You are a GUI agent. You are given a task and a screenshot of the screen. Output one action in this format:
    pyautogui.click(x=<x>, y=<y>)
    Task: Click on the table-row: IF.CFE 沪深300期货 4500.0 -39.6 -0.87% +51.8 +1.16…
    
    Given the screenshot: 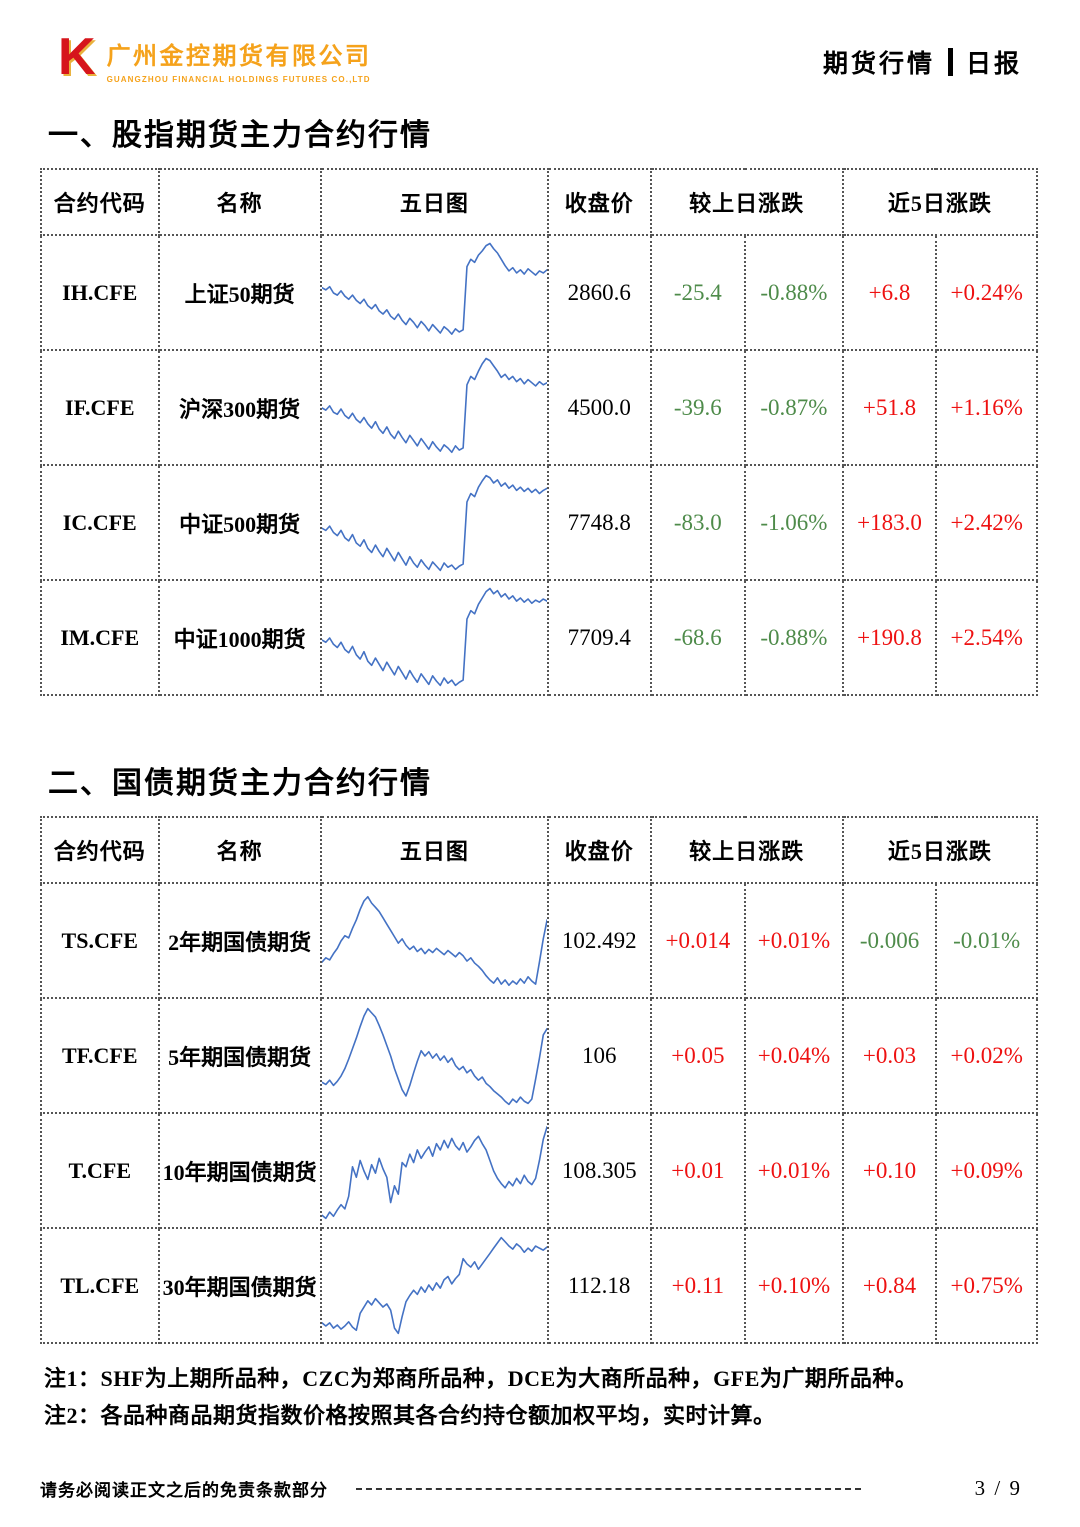 What is the action you would take?
    pyautogui.click(x=539, y=407)
    